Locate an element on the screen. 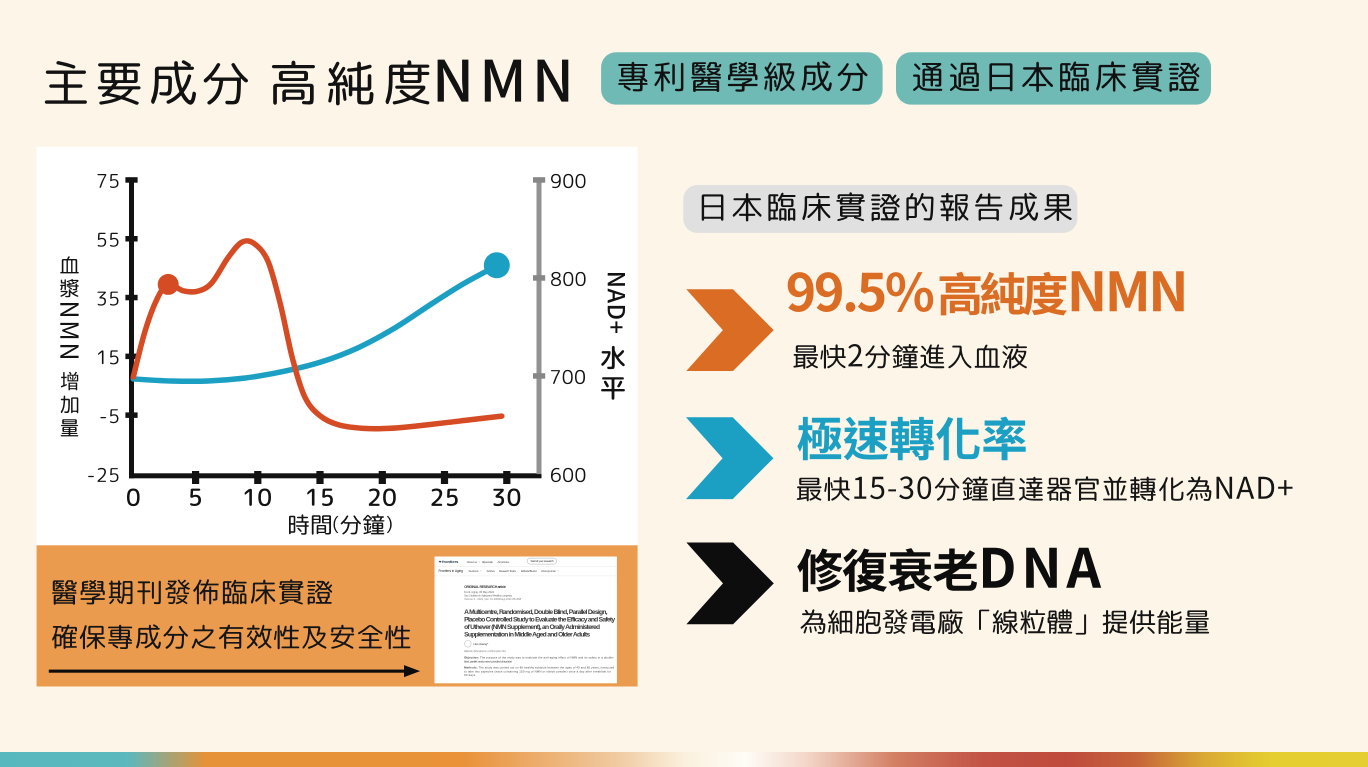 This screenshot has height=767, width=1368. svg-text: Hui Huang* is located at coordinates (482, 644).